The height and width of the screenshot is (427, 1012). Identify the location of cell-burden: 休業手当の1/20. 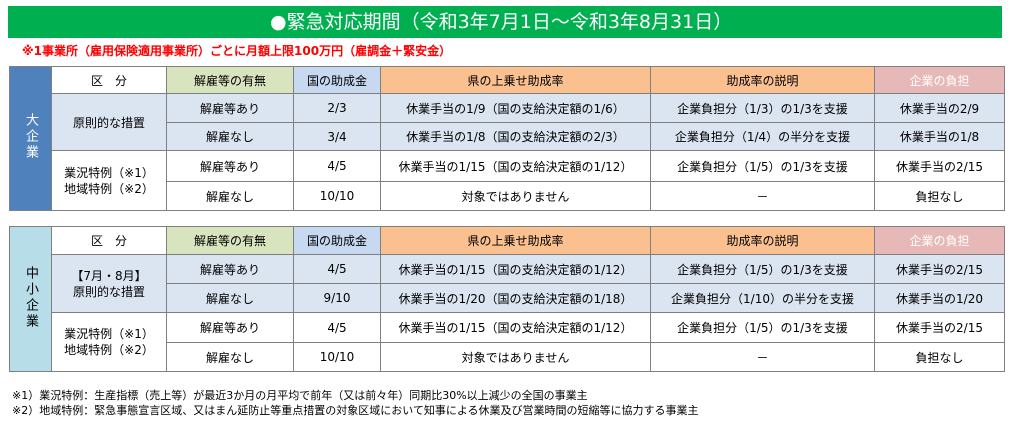
(939, 298).